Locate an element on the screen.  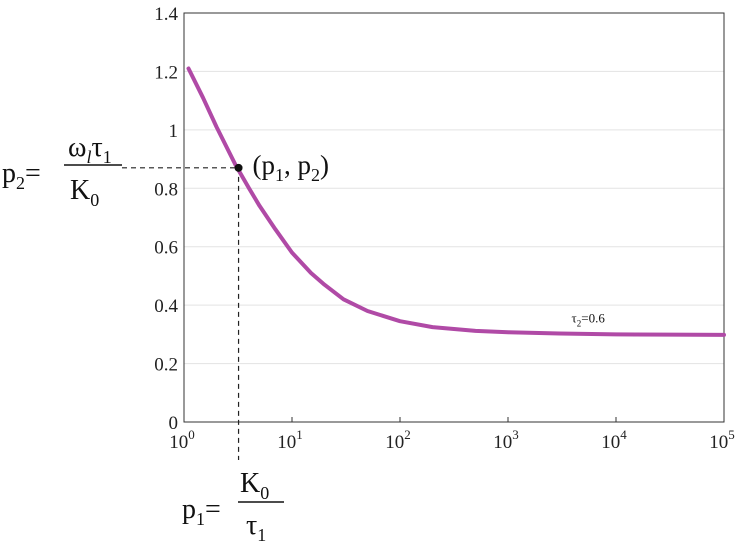
x-tick-exponent-3: 3 is located at coordinates (515, 434).